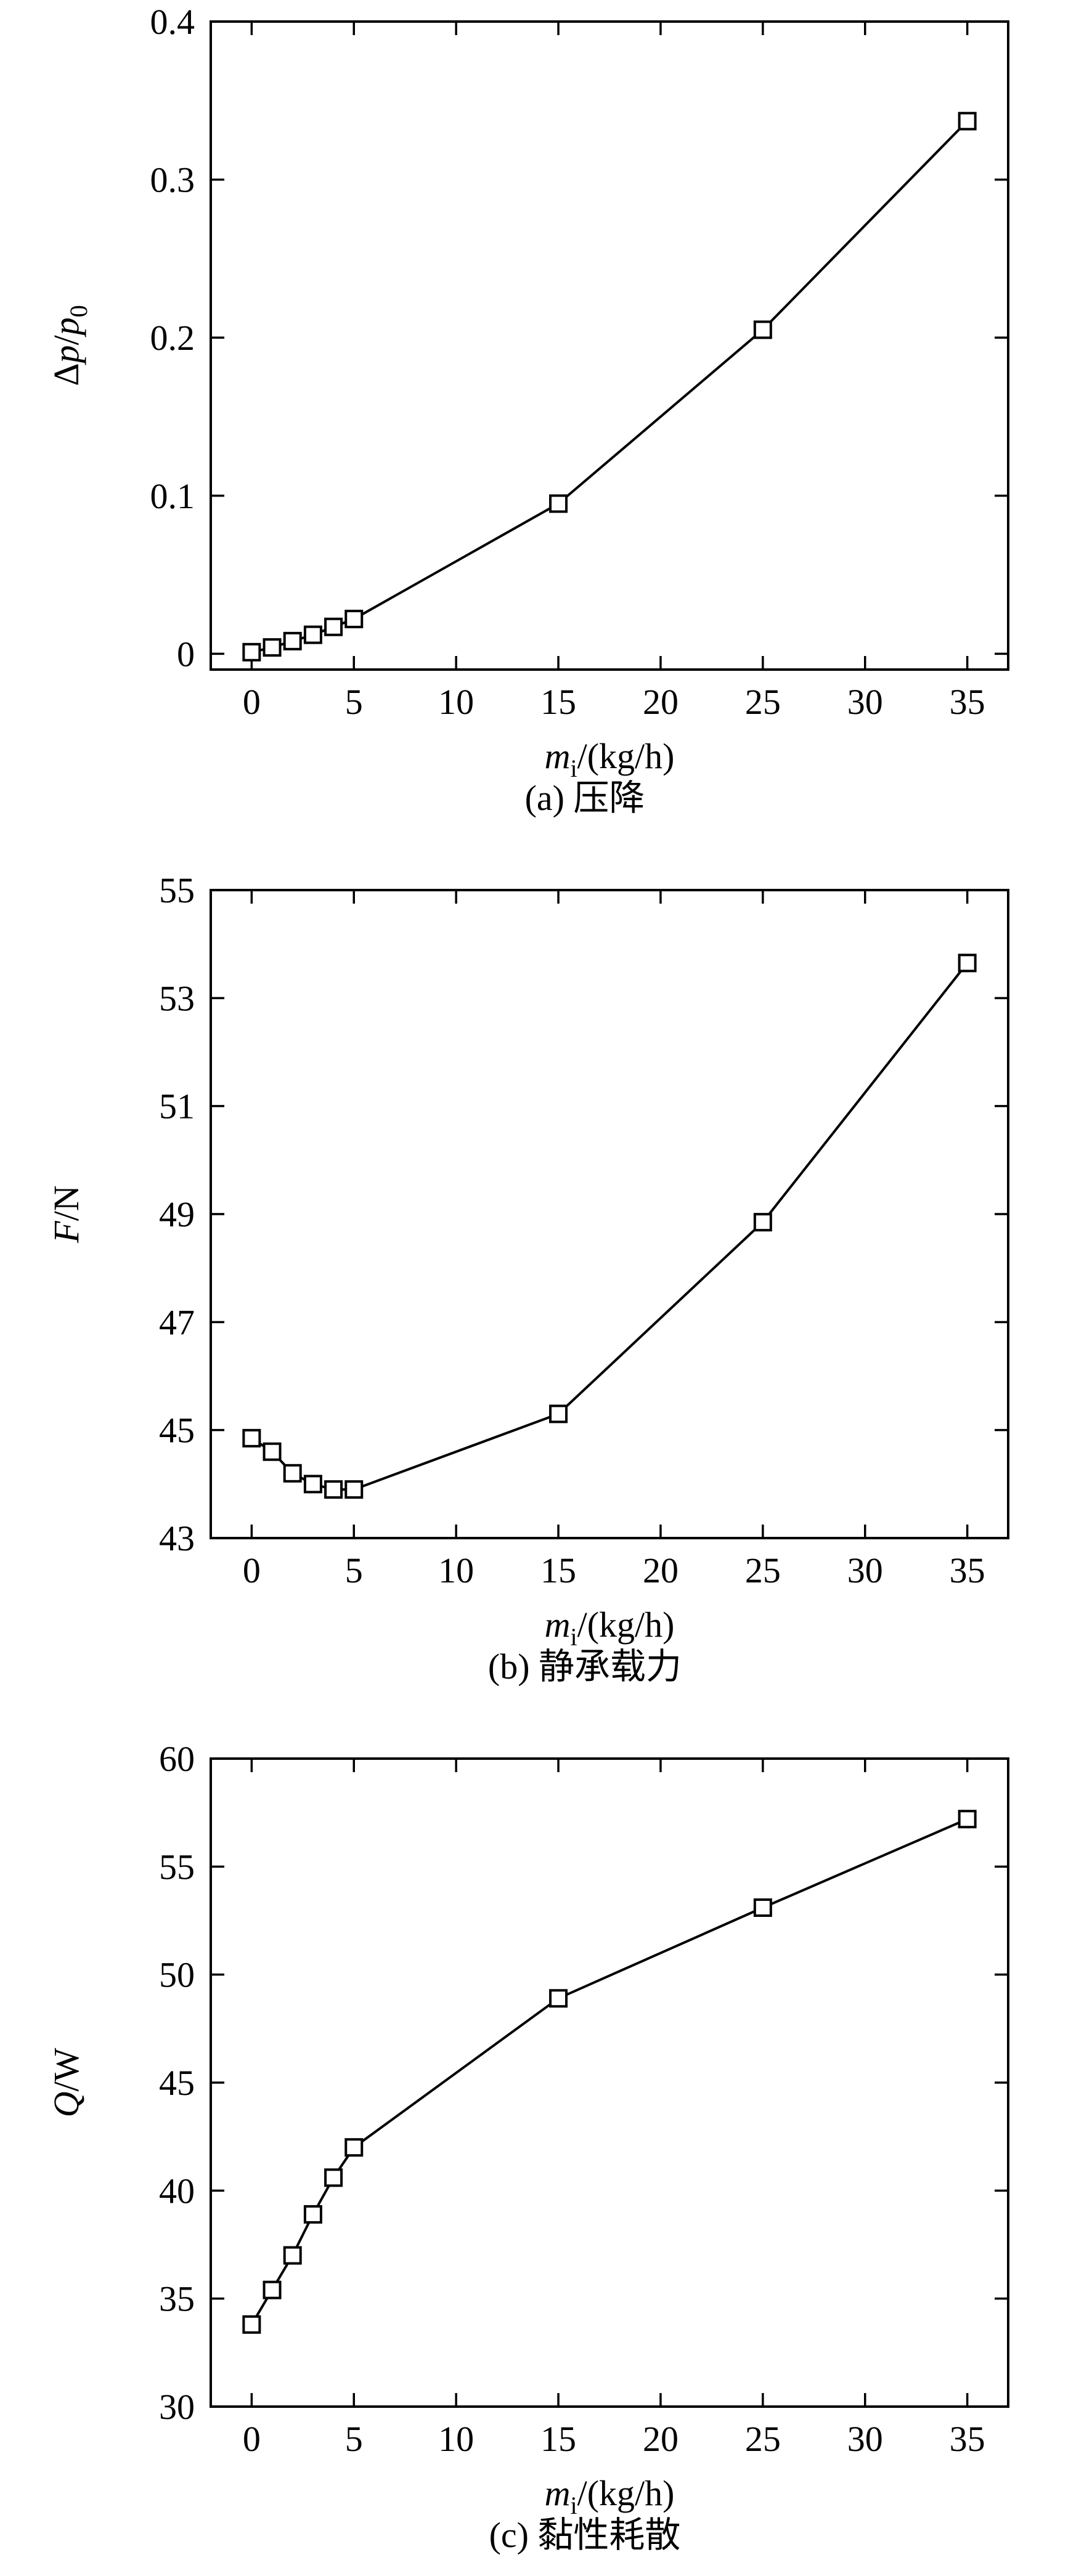  Describe the element at coordinates (177, 998) in the screenshot. I see `y-tick-label: 53` at that location.